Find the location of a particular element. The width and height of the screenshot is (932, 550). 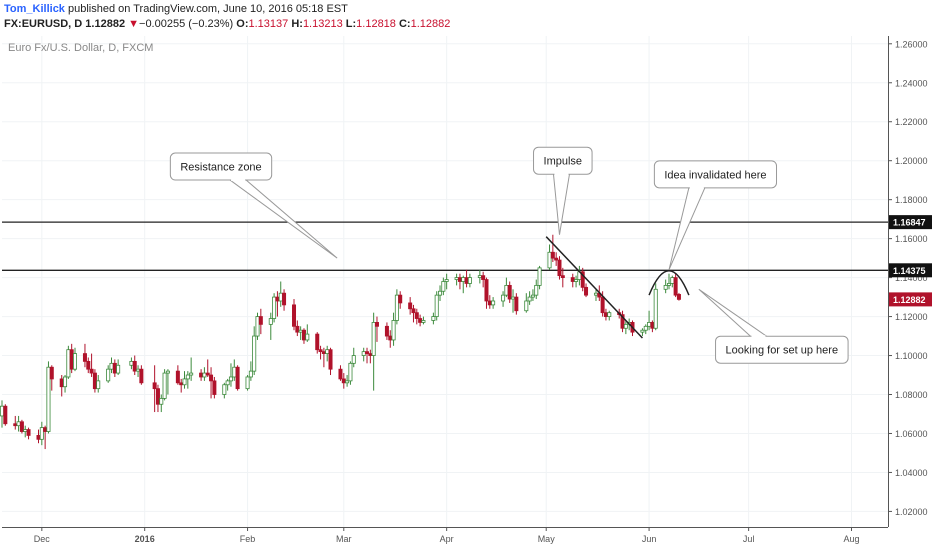

arc-drawing is located at coordinates (669, 283).